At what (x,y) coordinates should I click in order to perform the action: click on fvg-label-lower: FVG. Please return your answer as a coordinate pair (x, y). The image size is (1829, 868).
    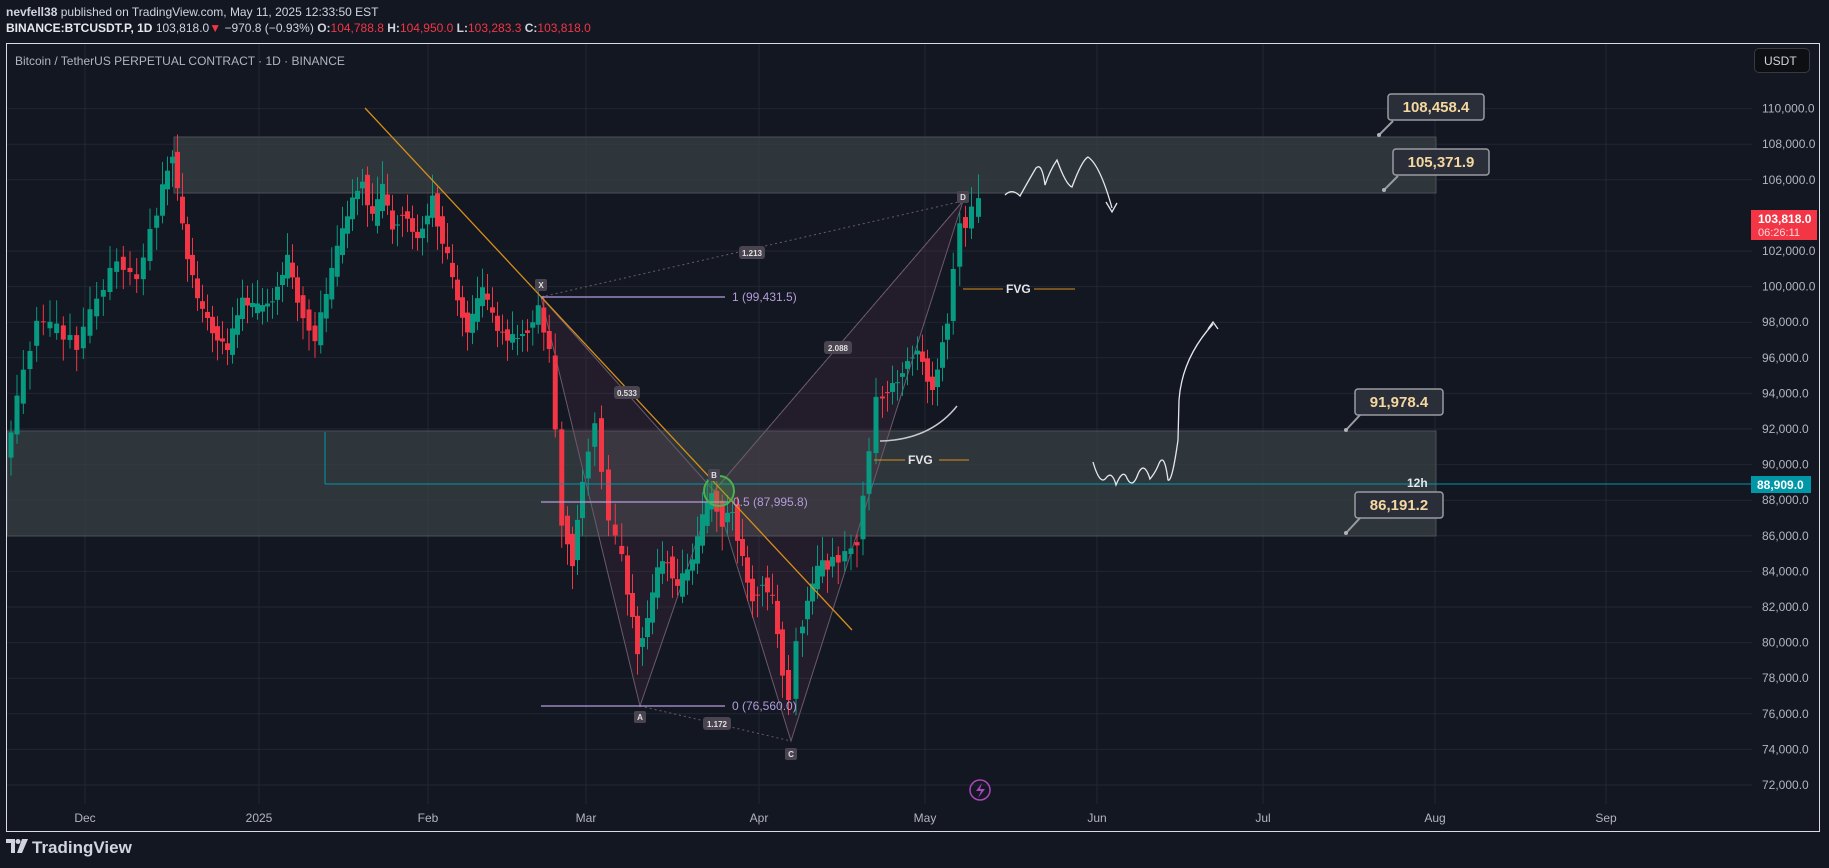
    Looking at the image, I should click on (920, 460).